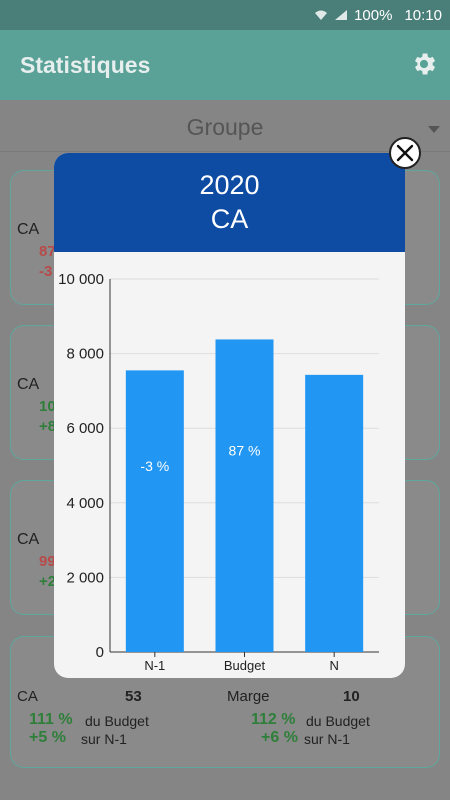 The width and height of the screenshot is (450, 800). What do you see at coordinates (47, 561) in the screenshot?
I see `ca-budget-value: 99` at bounding box center [47, 561].